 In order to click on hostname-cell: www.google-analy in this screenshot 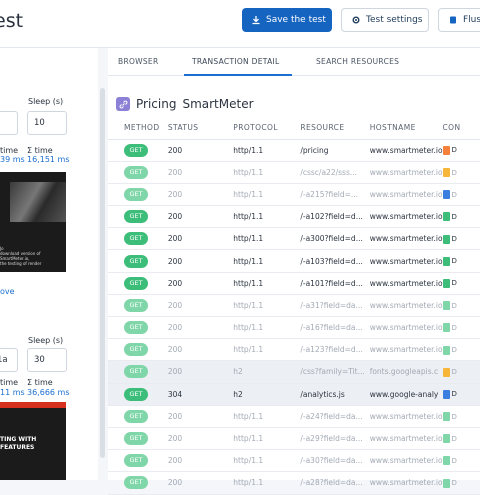, I will do `click(406, 394)`.